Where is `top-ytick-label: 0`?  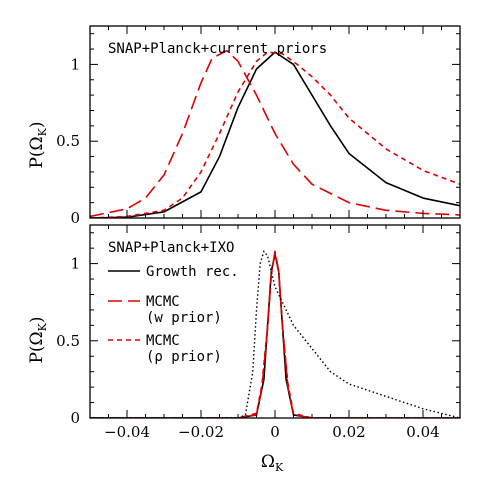
top-ytick-label: 0 is located at coordinates (75, 218).